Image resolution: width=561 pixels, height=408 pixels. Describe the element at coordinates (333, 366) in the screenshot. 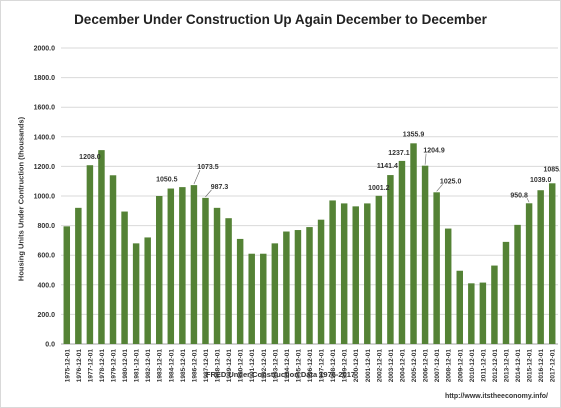

I see `x-tick-label: 1998-12-01` at that location.